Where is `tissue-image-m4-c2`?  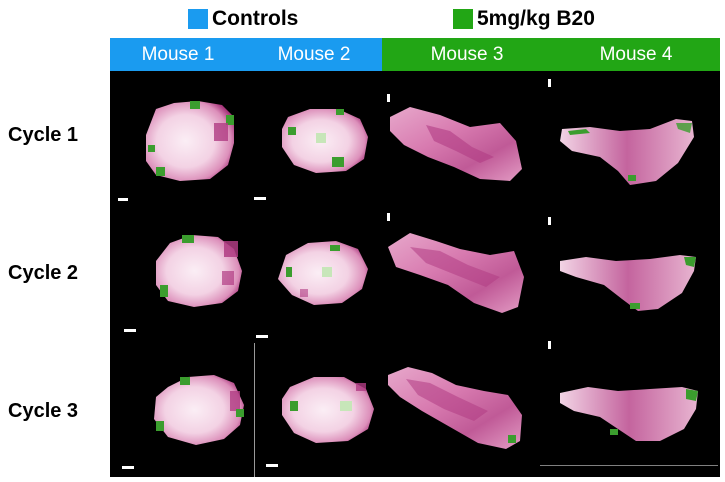 tissue-image-m4-c2 is located at coordinates (628, 283).